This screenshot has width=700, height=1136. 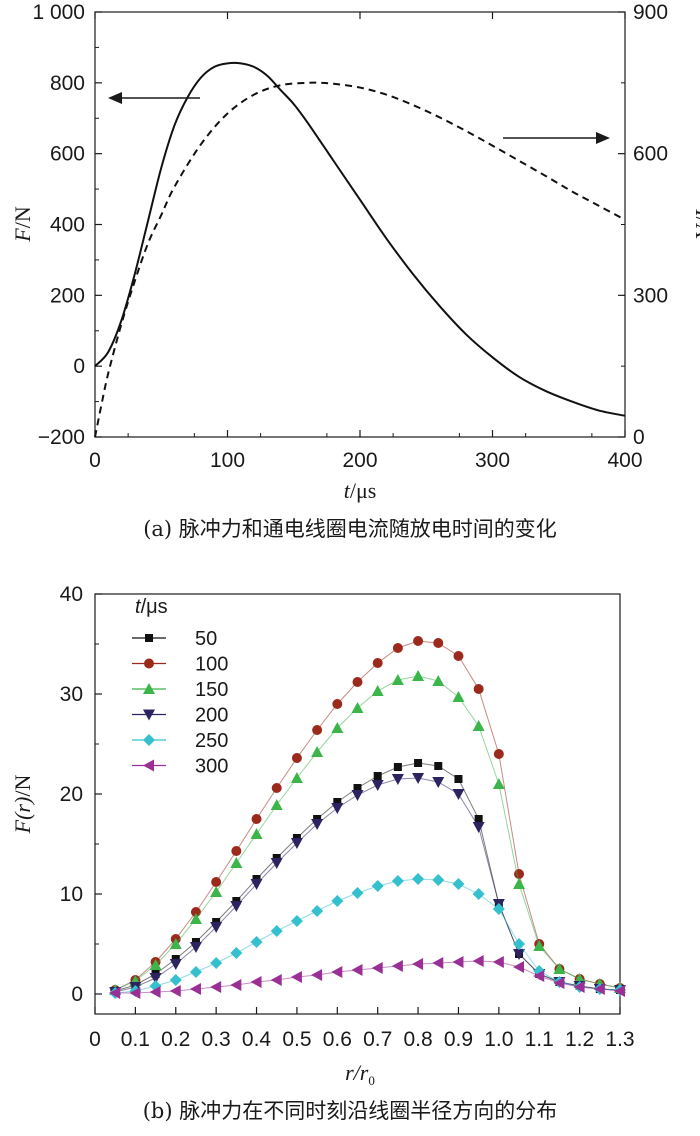 I want to click on chart-b-legend-item-100: 100, so click(x=180, y=665).